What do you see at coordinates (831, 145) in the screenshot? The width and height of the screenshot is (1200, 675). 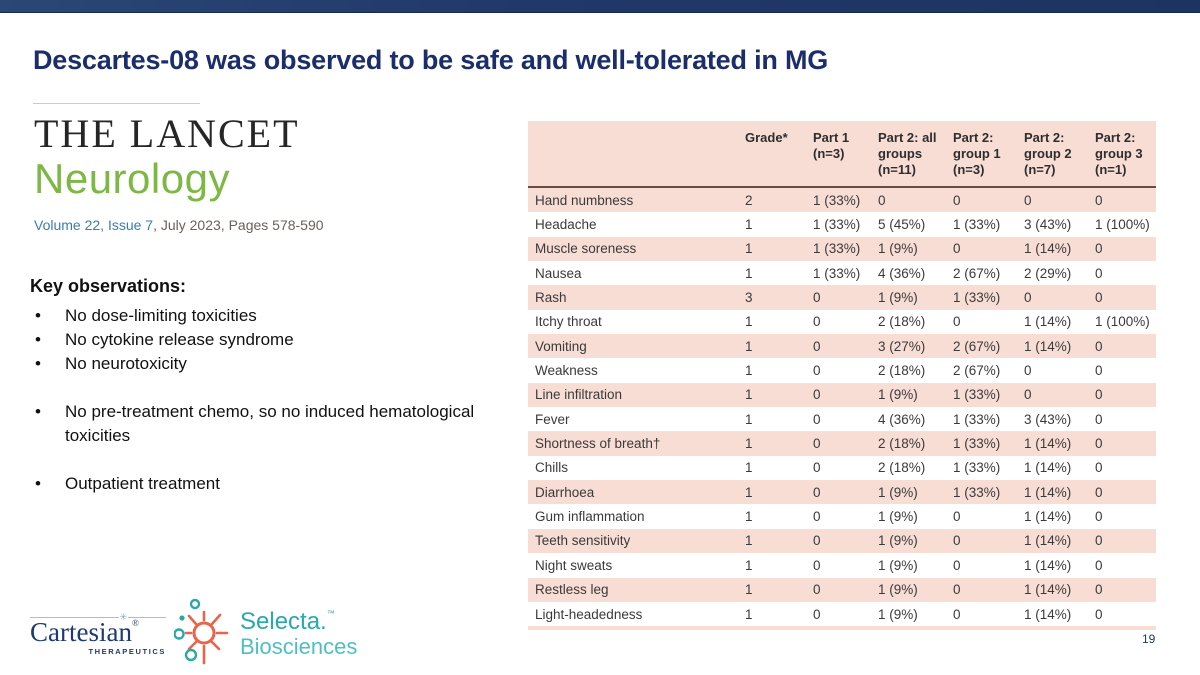 I see `ae-header-col: Part 1 (n=3)` at bounding box center [831, 145].